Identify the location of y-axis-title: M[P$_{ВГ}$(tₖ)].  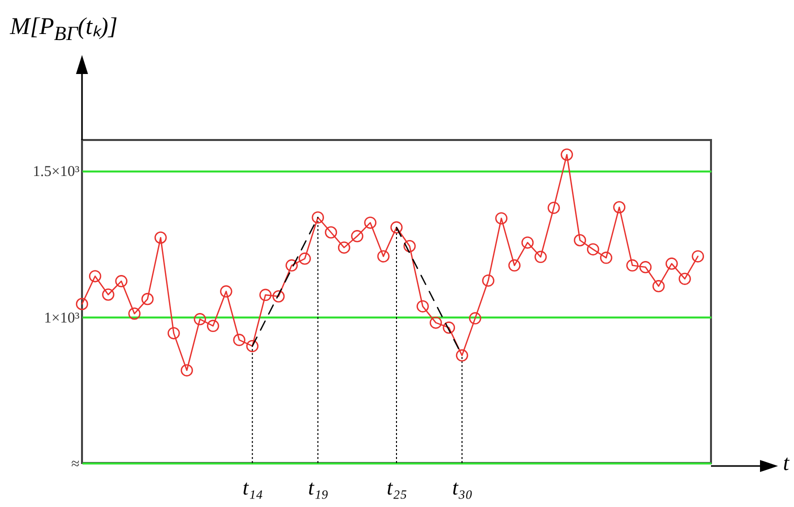
(64, 29).